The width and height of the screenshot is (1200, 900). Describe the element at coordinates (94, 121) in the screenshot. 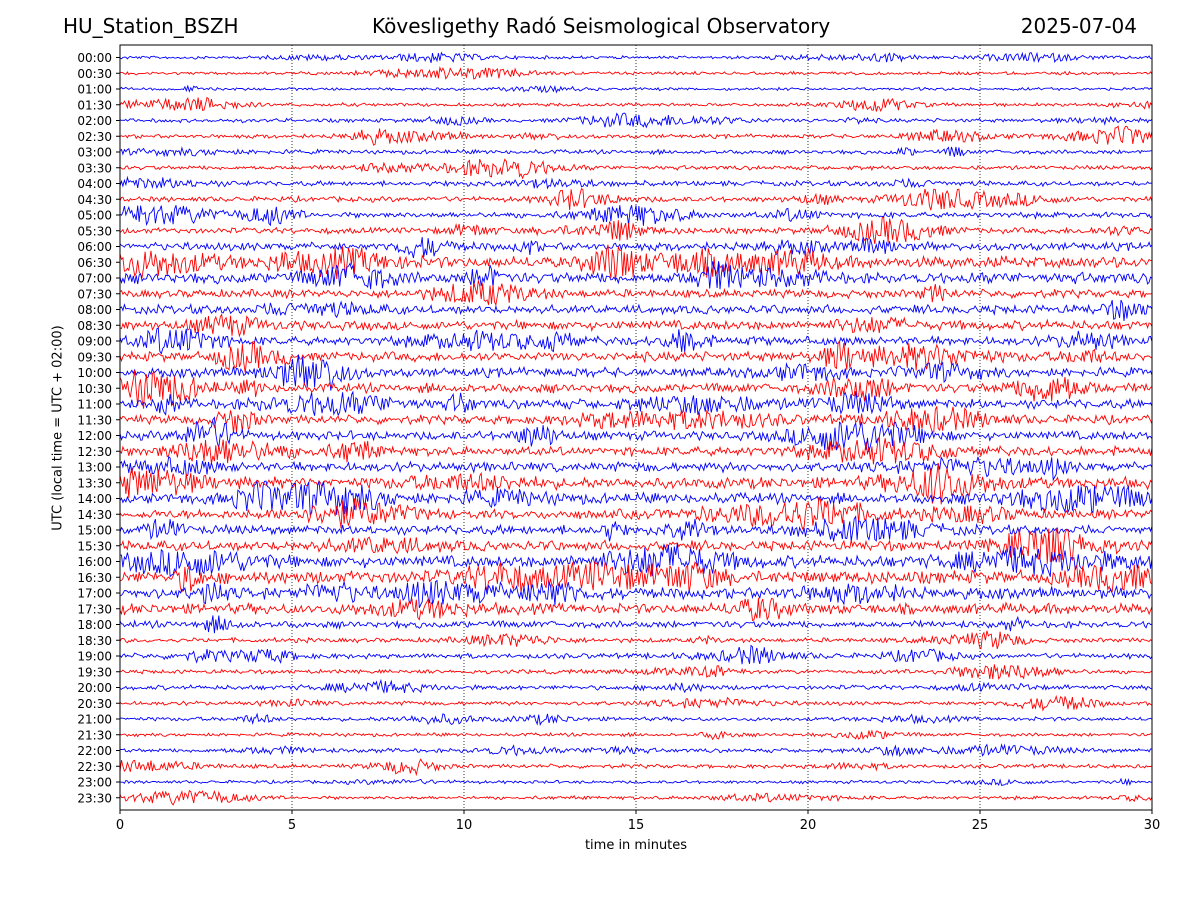

I see `y-tick-label: 02:00` at that location.